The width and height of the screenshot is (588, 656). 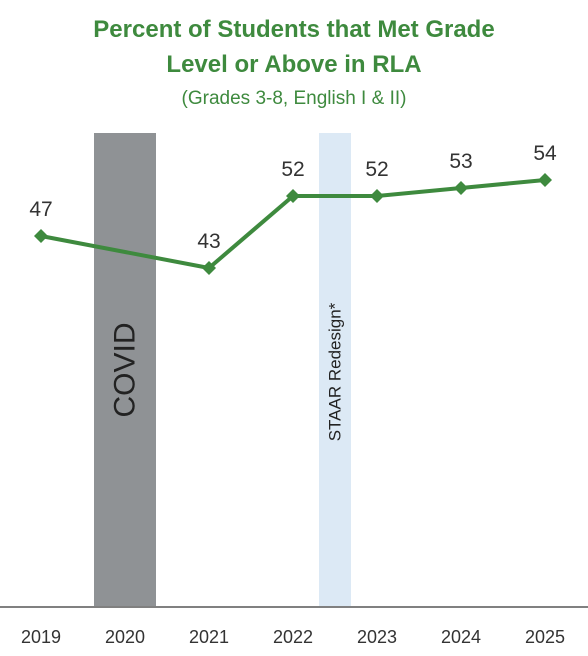 I want to click on chart-subtitle: (Grades 3-8, English I & II), so click(x=294, y=98).